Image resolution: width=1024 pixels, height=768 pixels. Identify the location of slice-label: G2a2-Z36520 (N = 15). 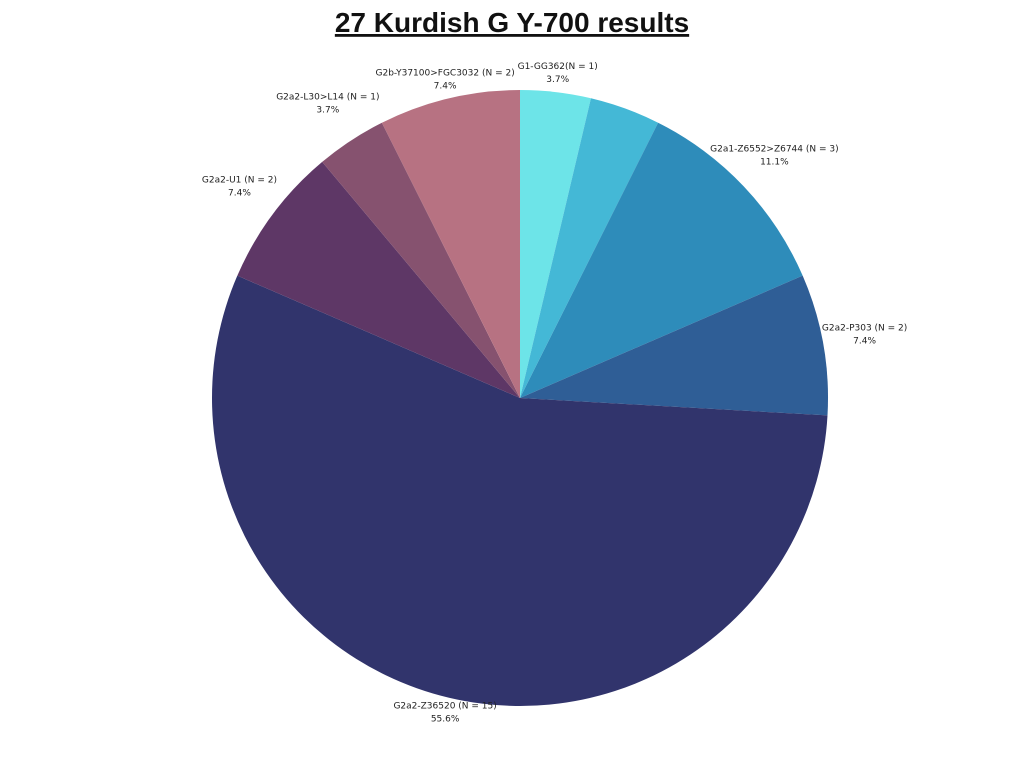
(444, 706).